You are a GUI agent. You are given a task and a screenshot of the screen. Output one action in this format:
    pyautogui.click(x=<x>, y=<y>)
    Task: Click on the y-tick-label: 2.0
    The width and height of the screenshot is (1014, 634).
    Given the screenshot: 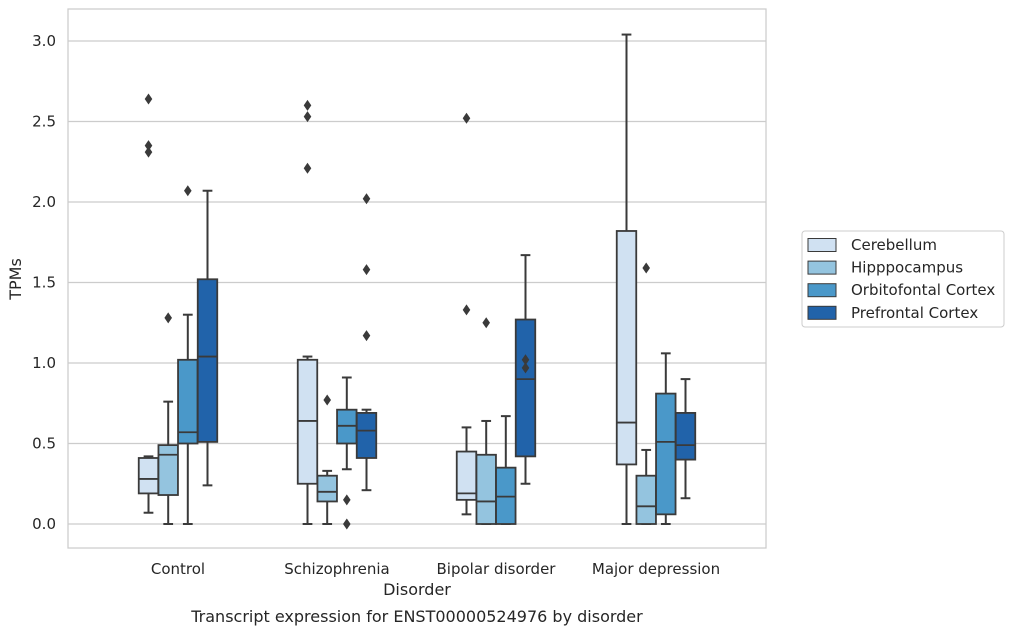 What is the action you would take?
    pyautogui.click(x=44, y=202)
    